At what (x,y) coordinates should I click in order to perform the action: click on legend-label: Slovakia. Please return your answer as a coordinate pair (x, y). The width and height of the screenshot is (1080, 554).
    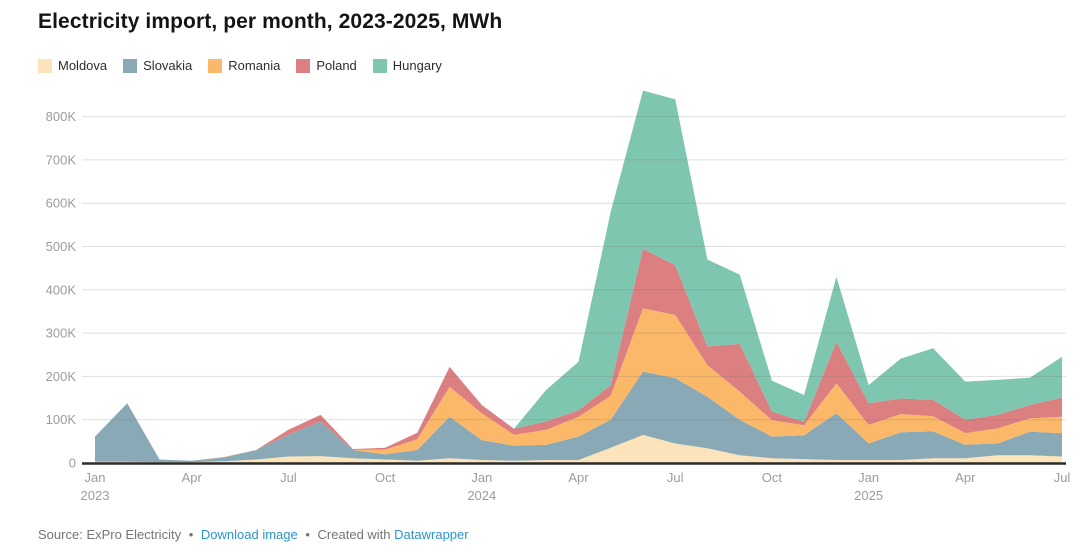
    Looking at the image, I should click on (168, 65).